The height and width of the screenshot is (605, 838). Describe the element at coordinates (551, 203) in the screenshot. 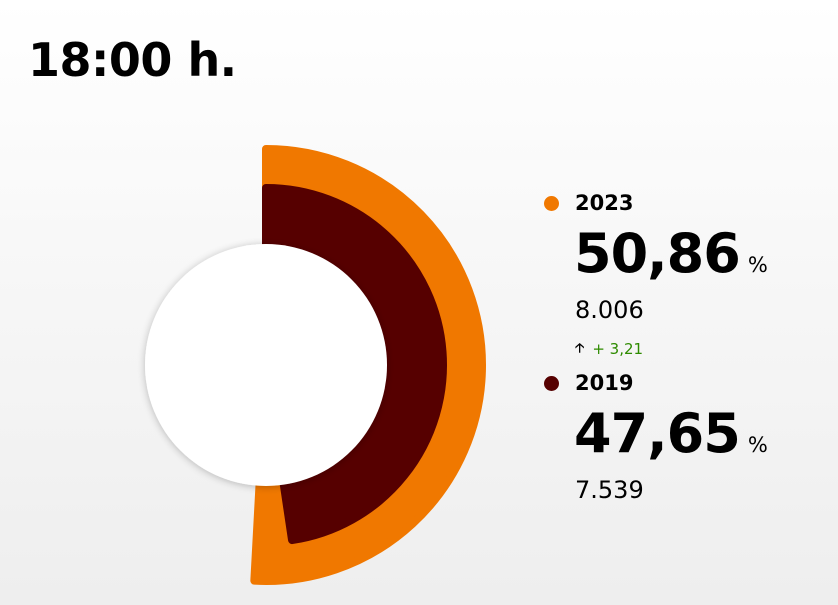

I see `legend-dot-2023` at that location.